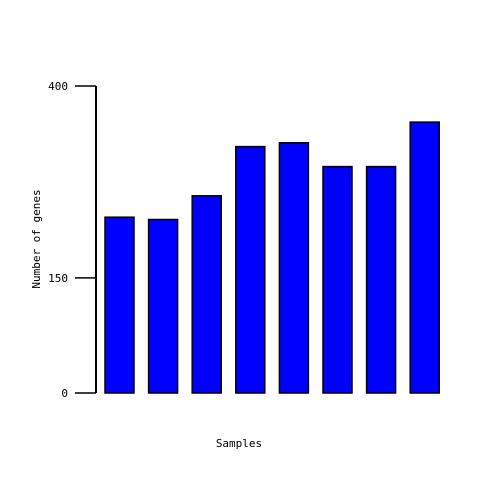  Describe the element at coordinates (58, 86) in the screenshot. I see `y-tick-label: 400` at that location.